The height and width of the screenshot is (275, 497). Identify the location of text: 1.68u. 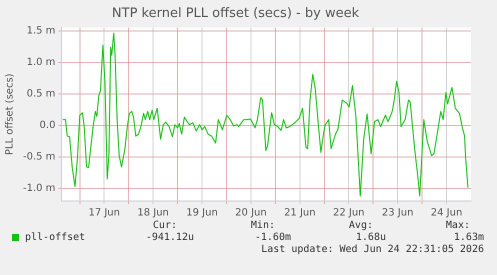
(371, 237).